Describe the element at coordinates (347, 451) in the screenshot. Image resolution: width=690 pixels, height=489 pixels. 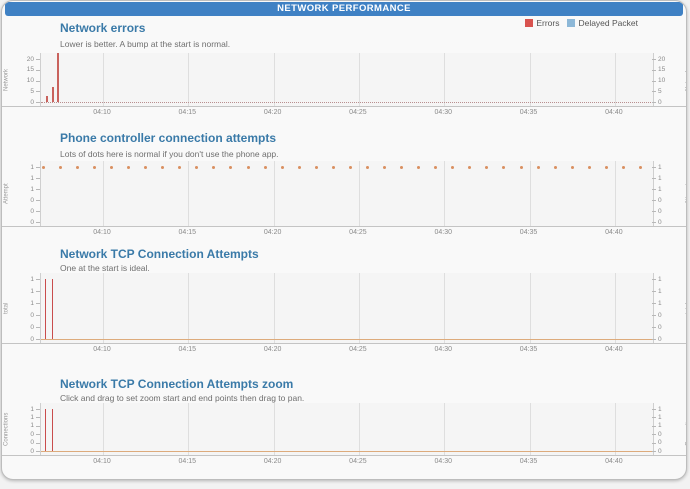
I see `zero-line` at that location.